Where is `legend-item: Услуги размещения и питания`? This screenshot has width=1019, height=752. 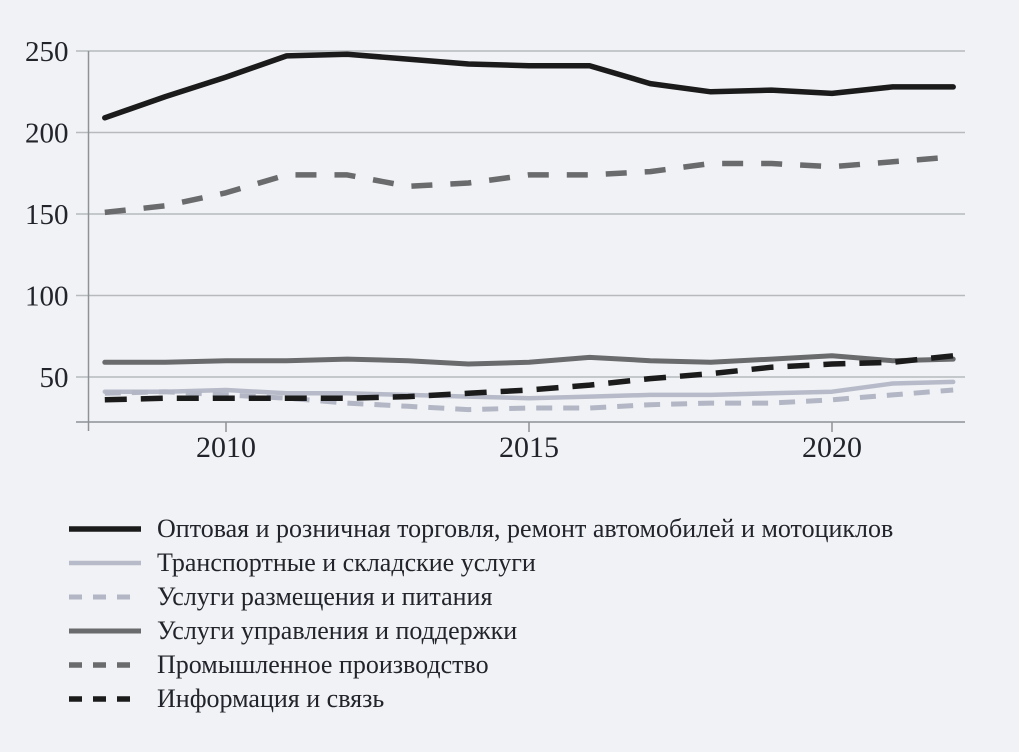 legend-item: Услуги размещения и питания is located at coordinates (480, 597).